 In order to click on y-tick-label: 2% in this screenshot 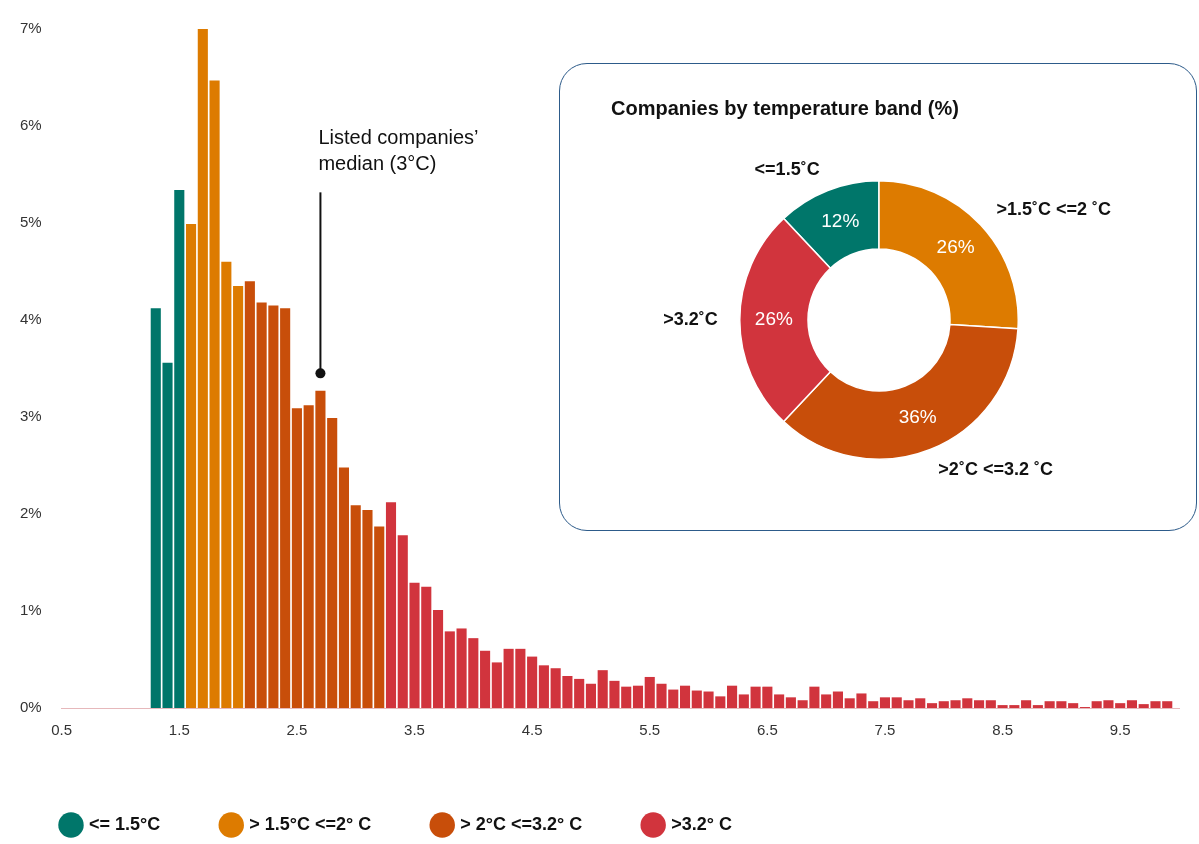, I will do `click(30, 513)`.